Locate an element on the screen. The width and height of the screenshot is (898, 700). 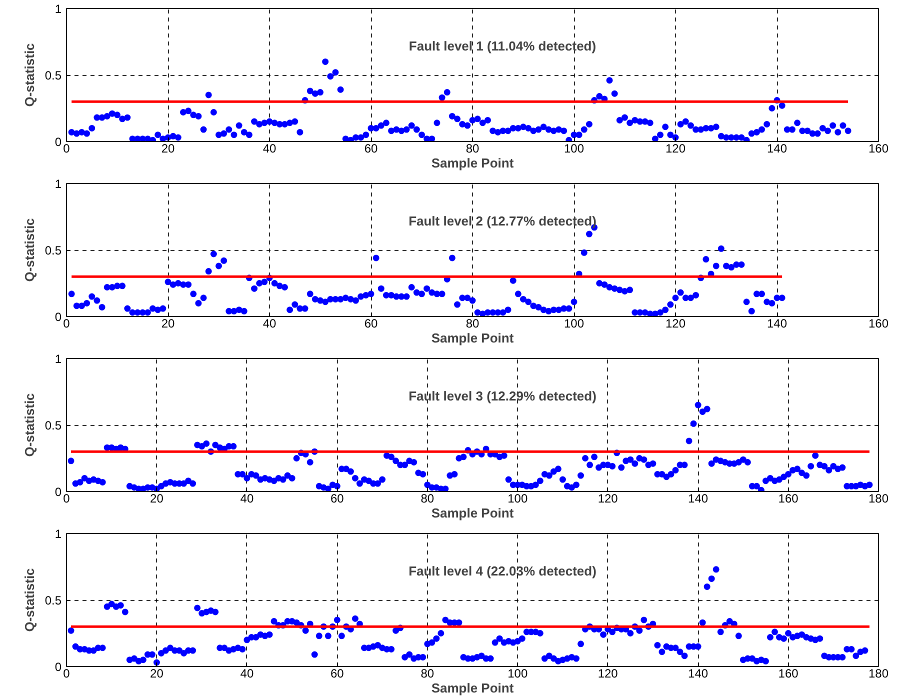
text: Fault level 4 (22.03% detected) is located at coordinates (502, 571).